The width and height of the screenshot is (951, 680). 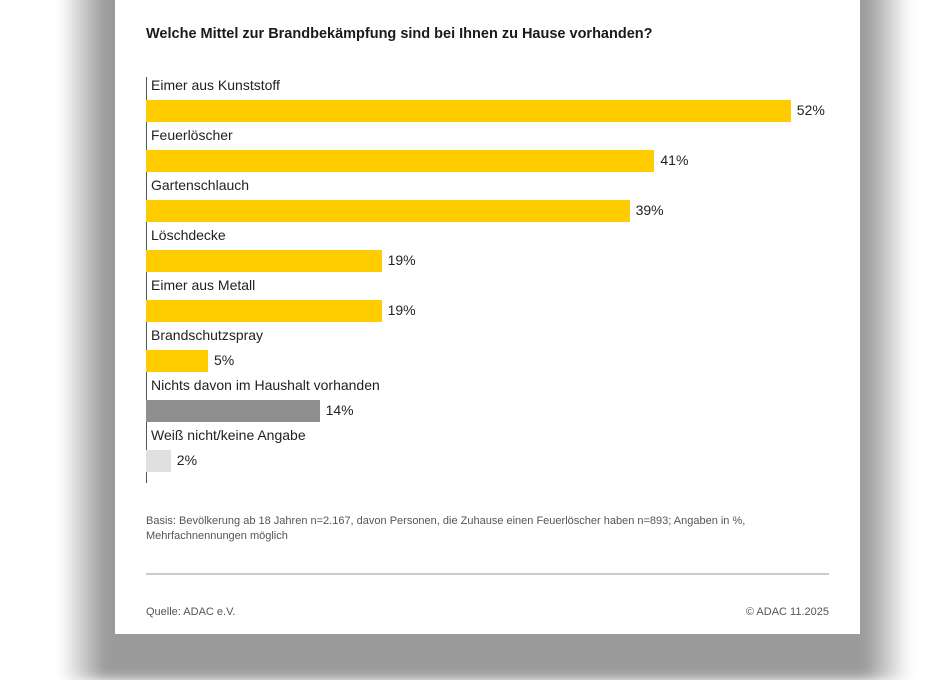 What do you see at coordinates (265, 385) in the screenshot?
I see `category-label: Nichts davon im Haushalt vorhanden` at bounding box center [265, 385].